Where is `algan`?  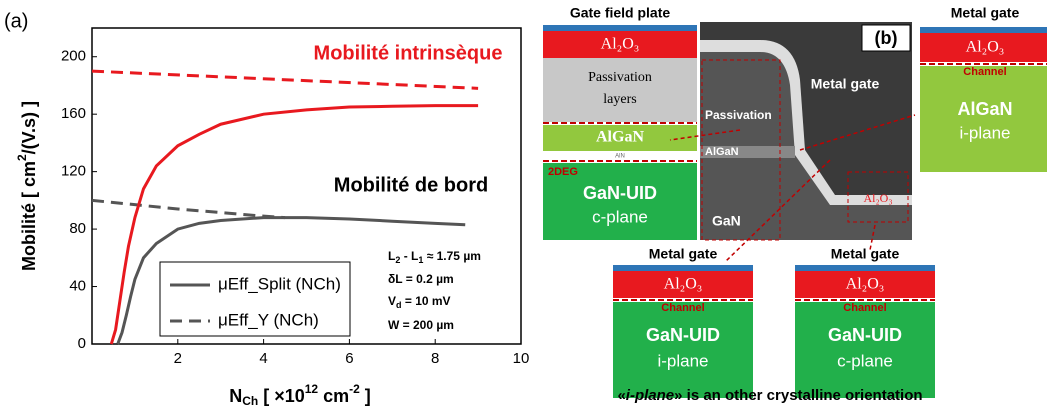 algan is located at coordinates (620, 138).